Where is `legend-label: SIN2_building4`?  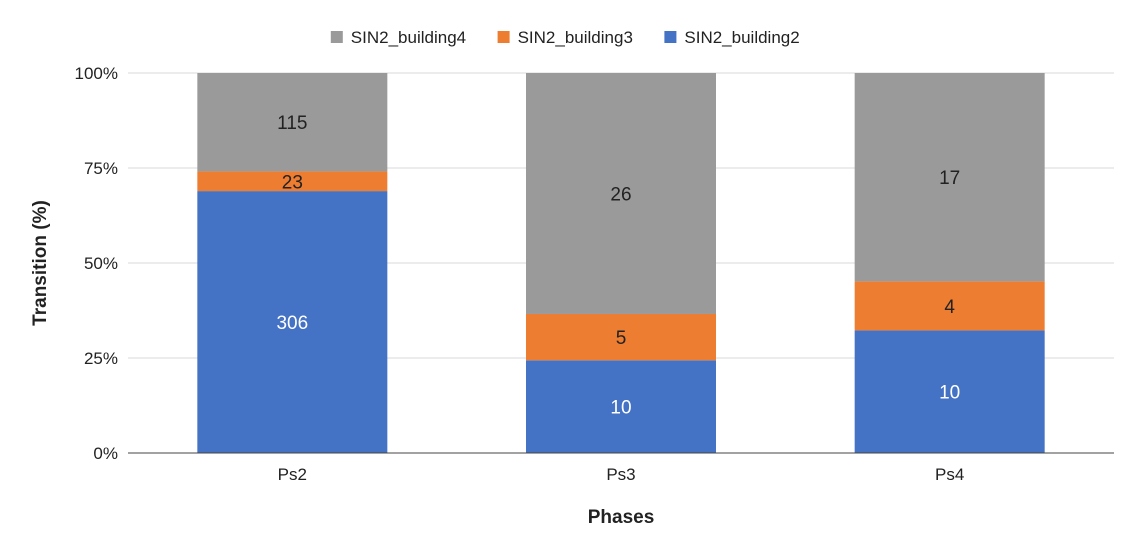
legend-label: SIN2_building4 is located at coordinates (408, 37).